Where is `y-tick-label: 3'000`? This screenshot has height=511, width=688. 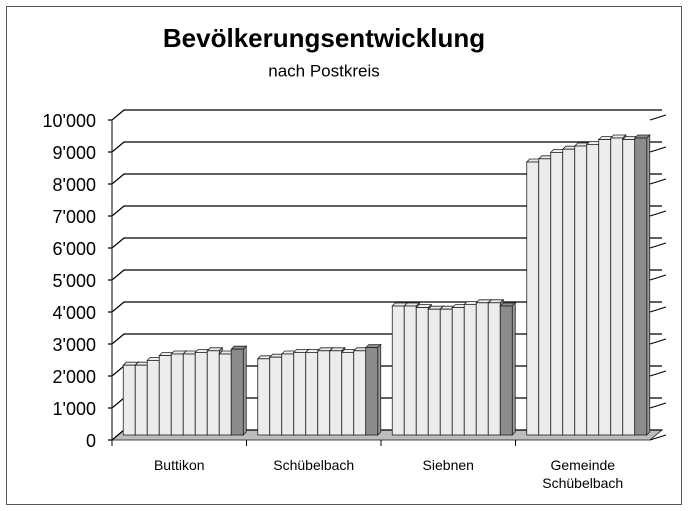
y-tick-label: 3'000 is located at coordinates (74, 345).